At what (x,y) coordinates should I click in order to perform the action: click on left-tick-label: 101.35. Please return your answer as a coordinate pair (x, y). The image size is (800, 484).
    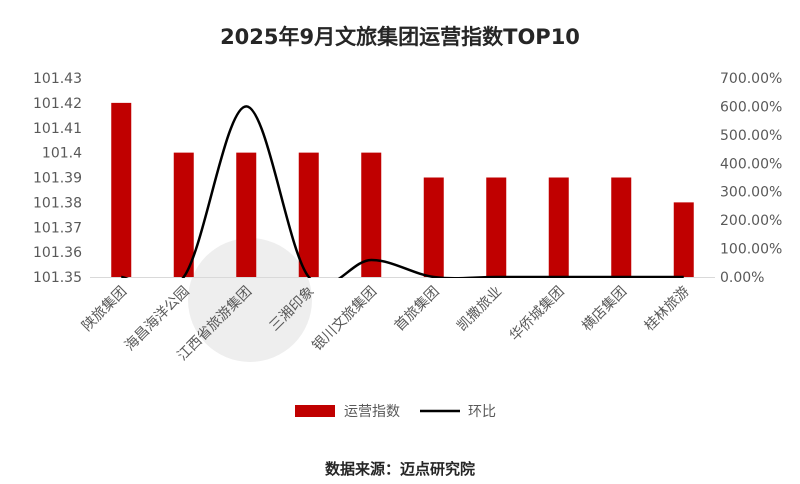
    Looking at the image, I should click on (57, 278).